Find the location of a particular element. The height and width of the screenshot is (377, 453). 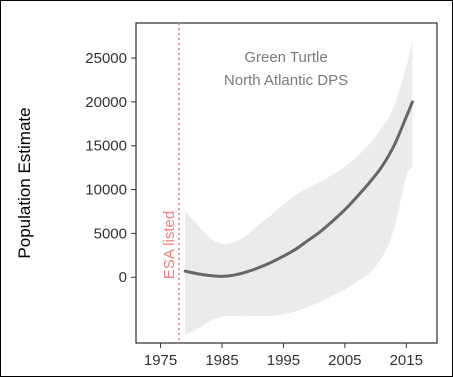

y-tick-label: 10000 is located at coordinates (106, 190).